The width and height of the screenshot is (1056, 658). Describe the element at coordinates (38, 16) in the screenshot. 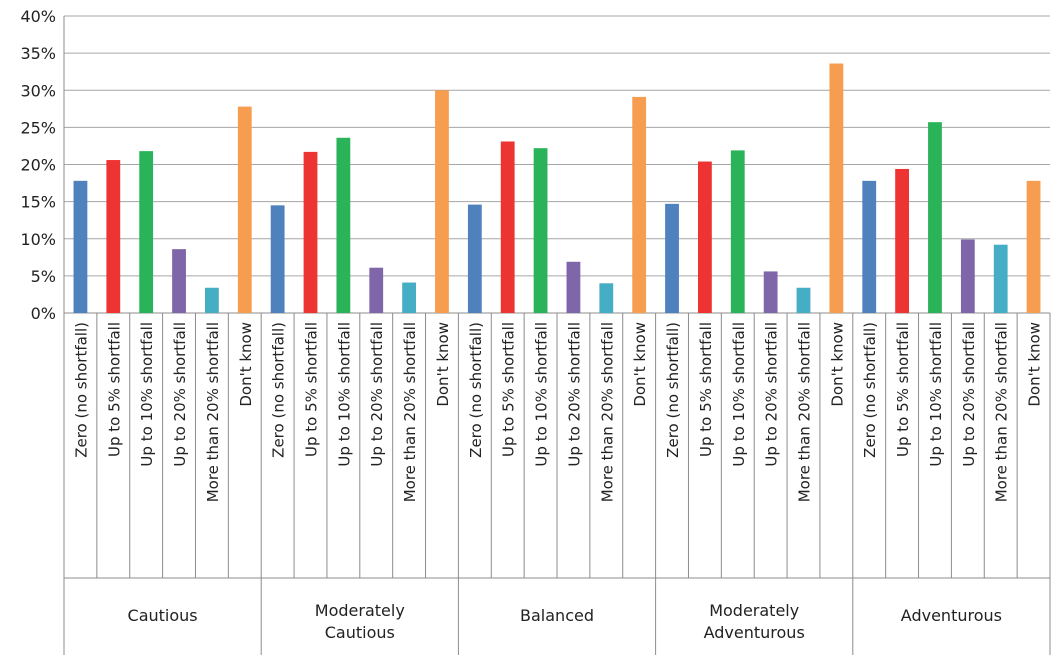

I see `y-tick-label: 40%` at that location.